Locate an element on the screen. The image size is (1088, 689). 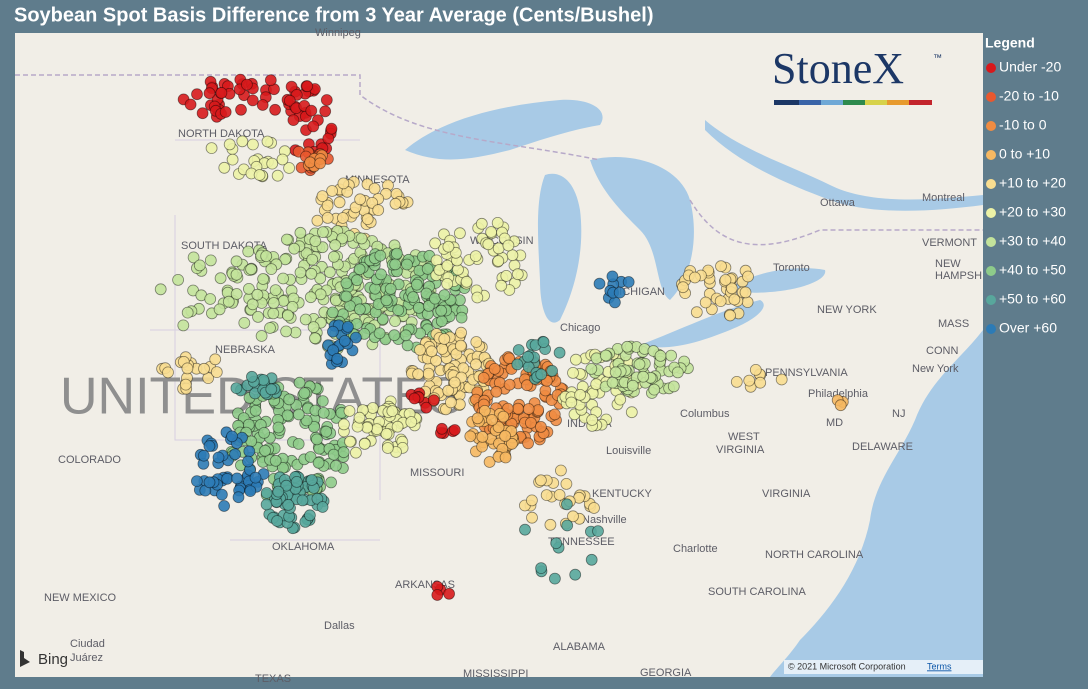
map-label: NEW YORK is located at coordinates (847, 310).